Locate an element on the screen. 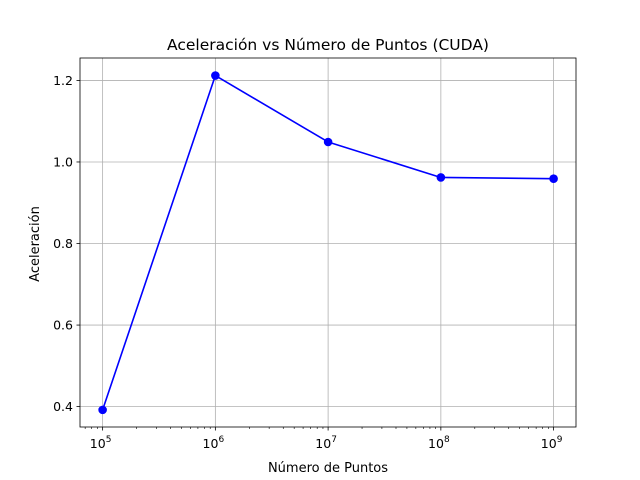 The height and width of the screenshot is (480, 640). chart-title: Aceleración vs Número de Puntos (CUDA) is located at coordinates (328, 45).